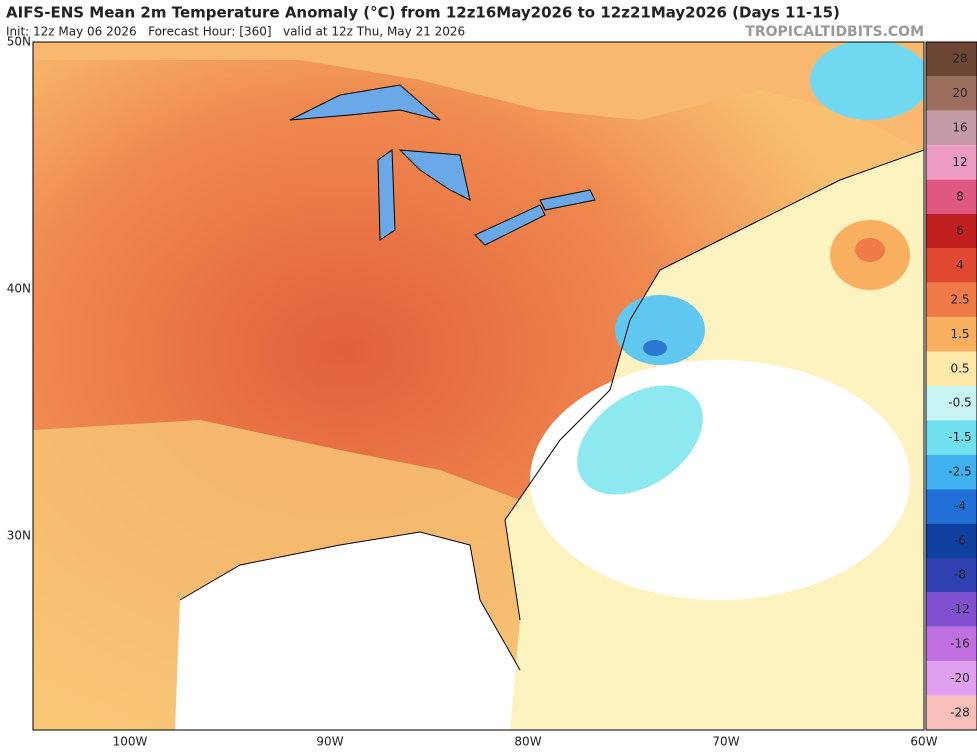  What do you see at coordinates (960, 575) in the screenshot?
I see `colorbar-label: -8` at bounding box center [960, 575].